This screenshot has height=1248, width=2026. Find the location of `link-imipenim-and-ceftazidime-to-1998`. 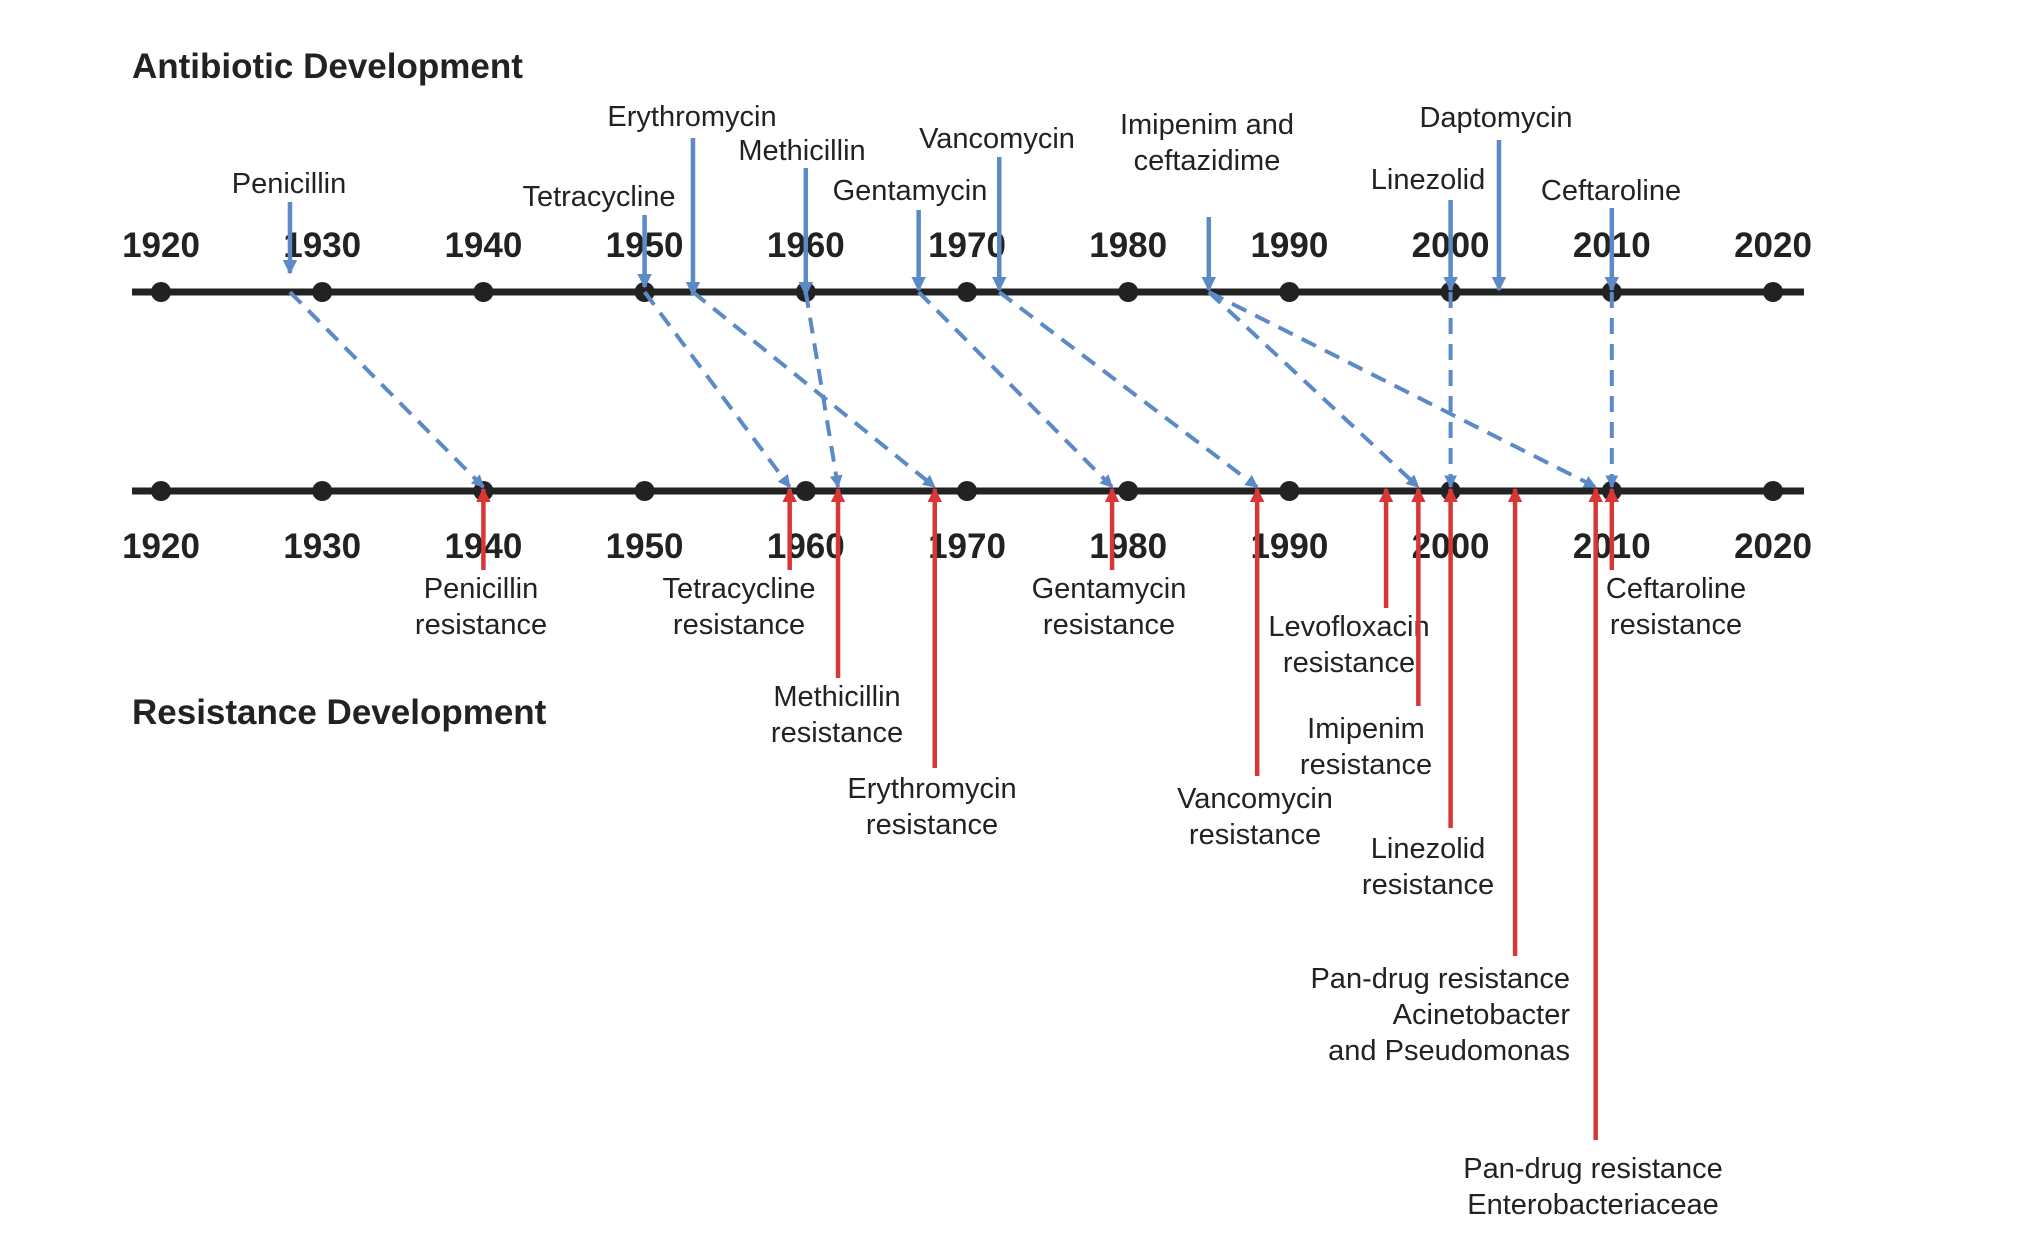

link-imipenim-and-ceftazidime-to-1998 is located at coordinates (1313, 389).